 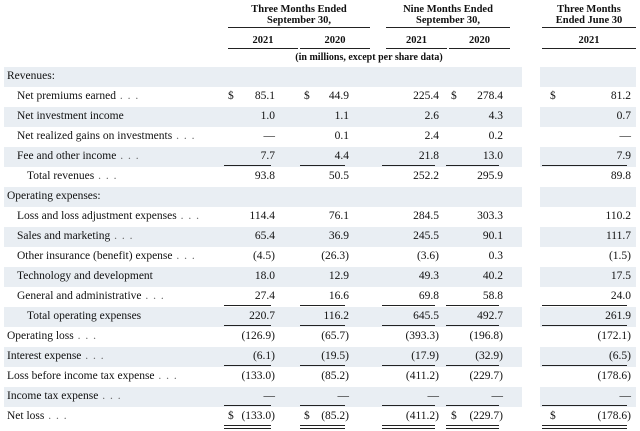 What do you see at coordinates (618, 216) in the screenshot?
I see `value-cell: 110.2` at bounding box center [618, 216].